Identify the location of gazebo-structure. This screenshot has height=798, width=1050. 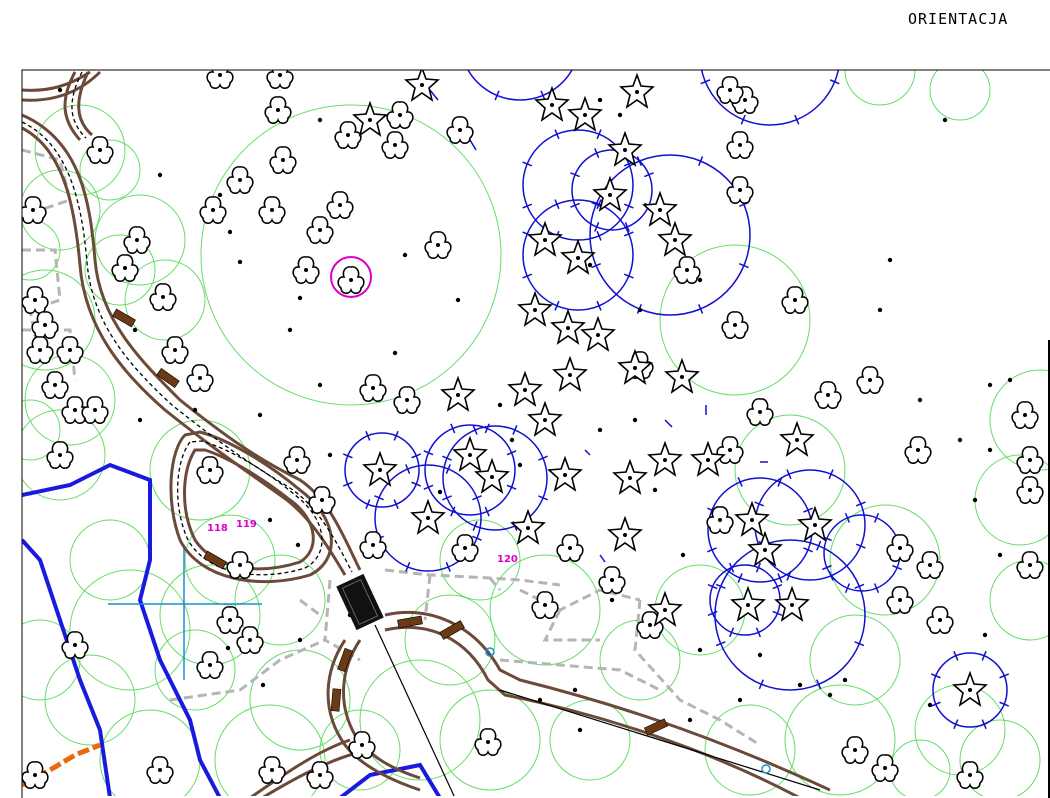
(360, 602).